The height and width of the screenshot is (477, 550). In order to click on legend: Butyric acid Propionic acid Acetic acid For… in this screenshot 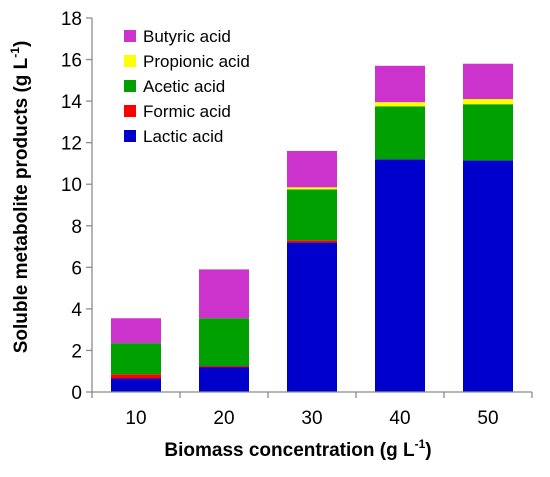, I will do `click(187, 86)`.